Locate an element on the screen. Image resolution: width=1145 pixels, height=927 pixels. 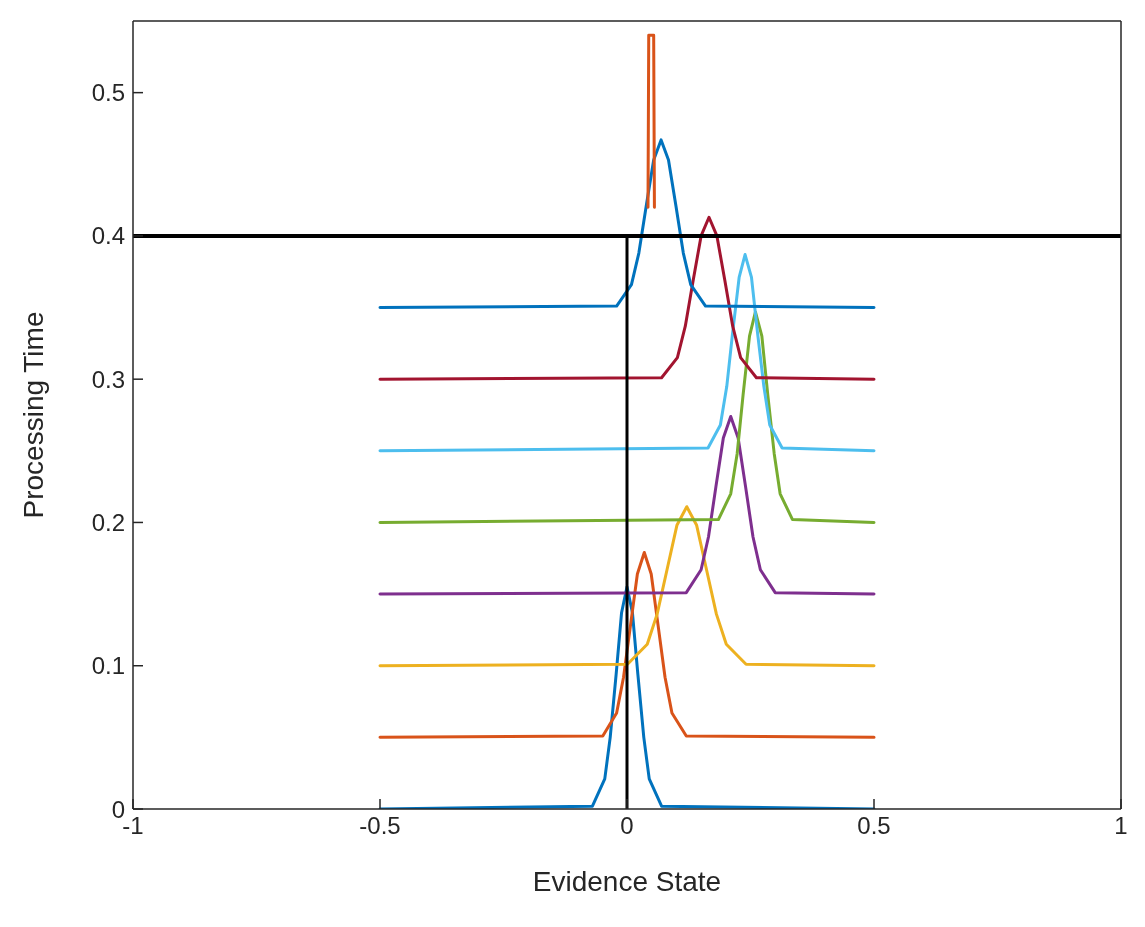
x-axis-title: Evidence State is located at coordinates (627, 881).